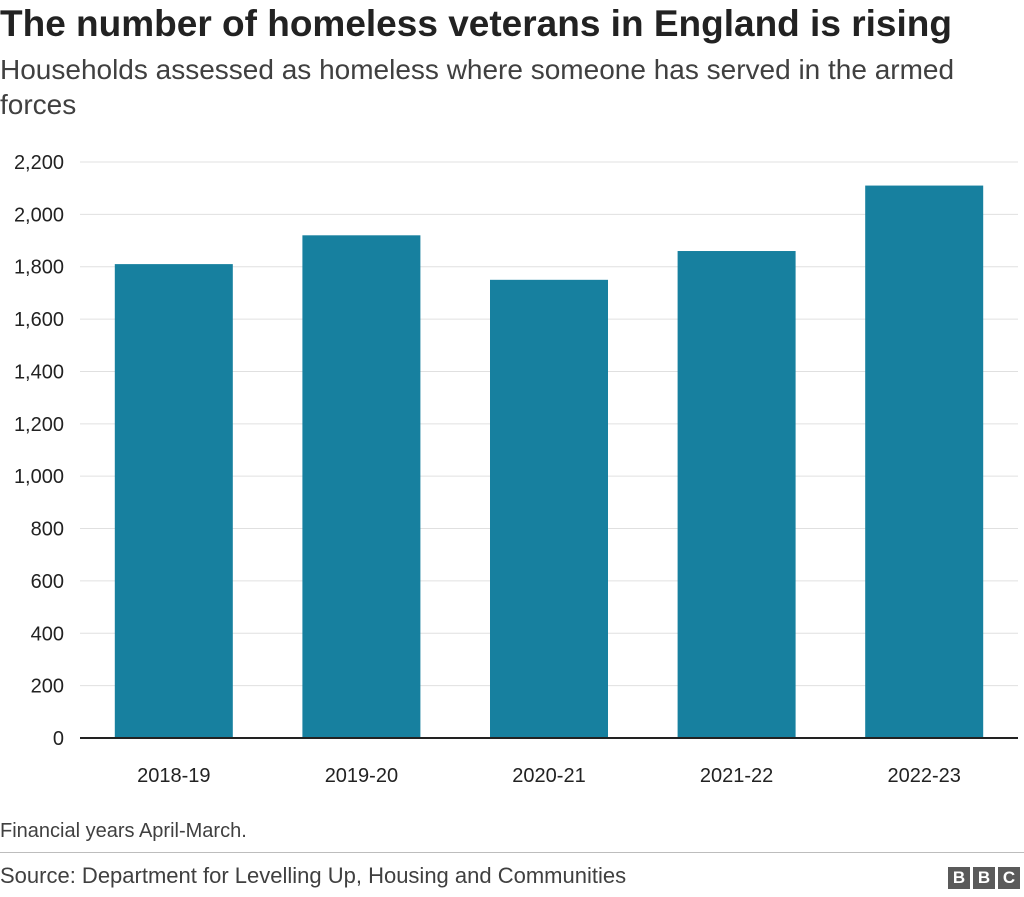 The height and width of the screenshot is (897, 1024). Describe the element at coordinates (47, 634) in the screenshot. I see `y-tick-label: 400` at that location.